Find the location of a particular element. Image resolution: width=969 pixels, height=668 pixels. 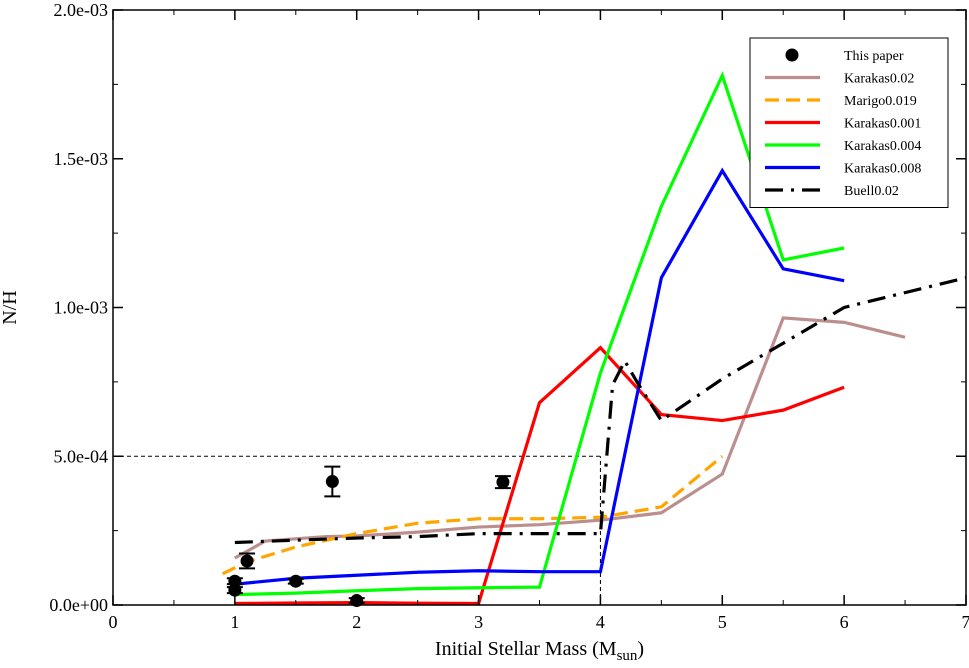

legend-swatch-marker is located at coordinates (792, 55).